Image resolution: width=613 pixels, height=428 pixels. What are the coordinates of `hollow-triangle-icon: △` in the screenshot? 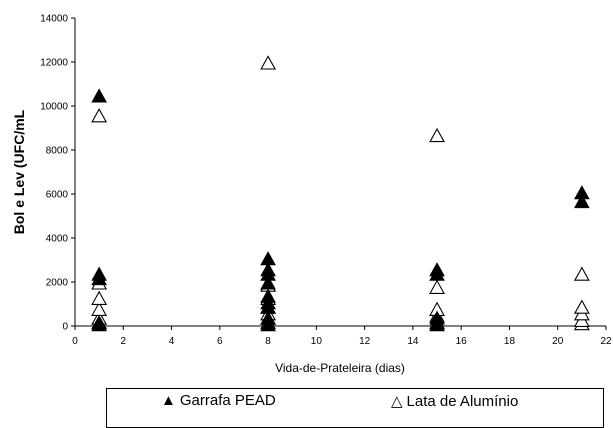 It's located at (397, 401).